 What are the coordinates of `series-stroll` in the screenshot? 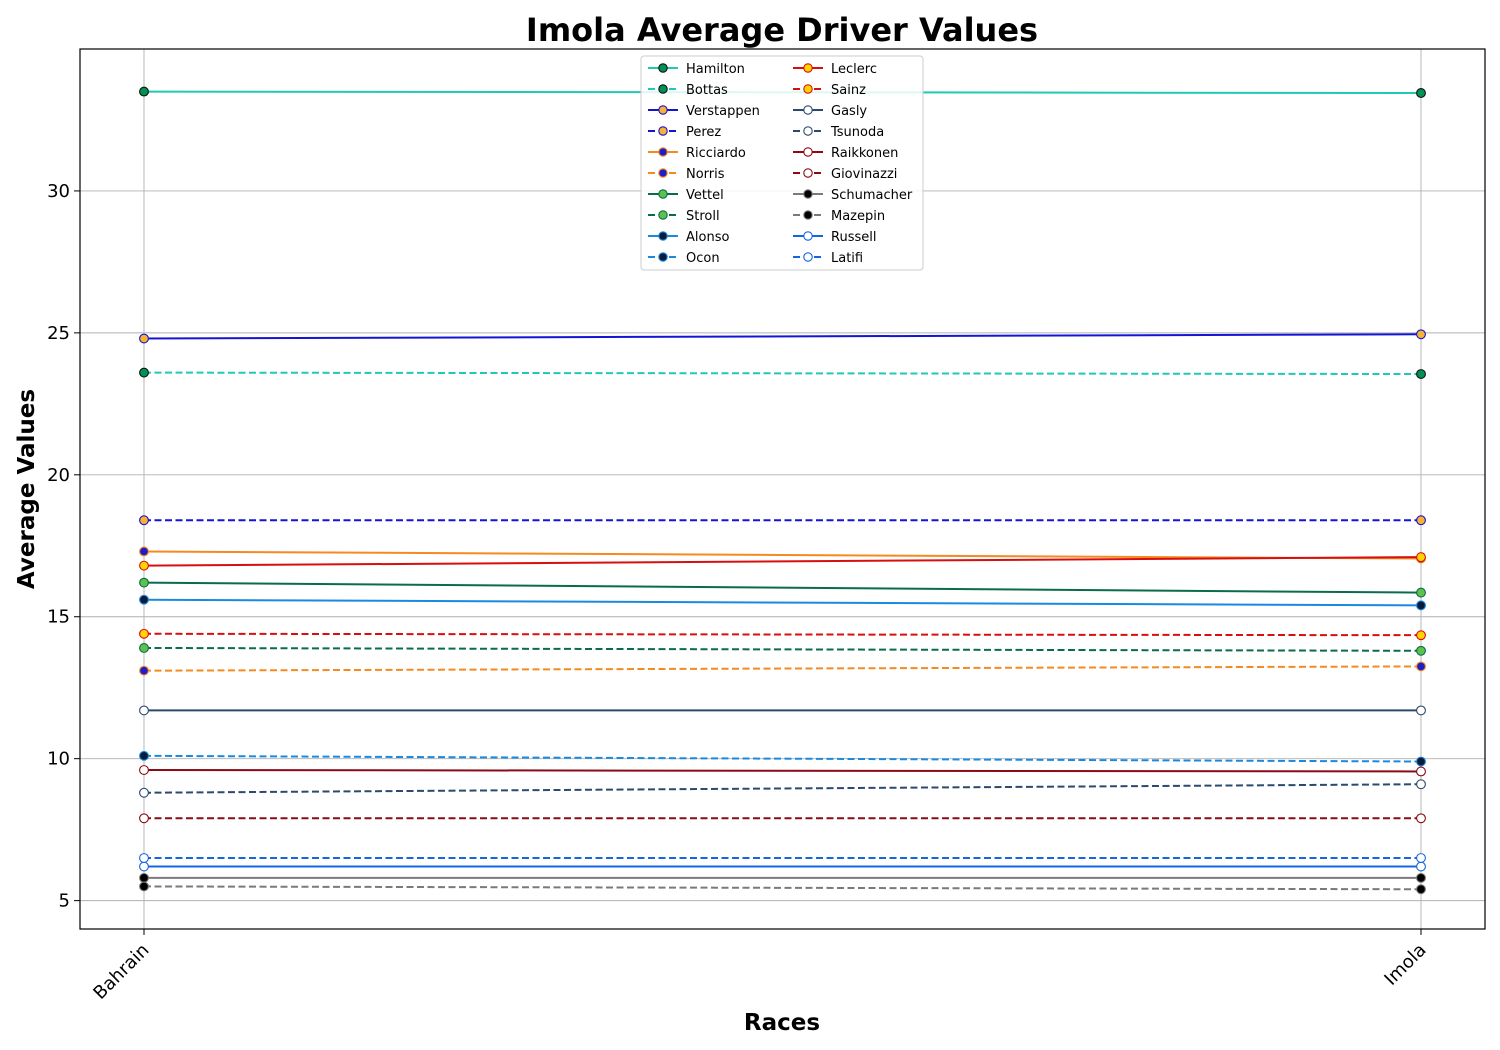 It's located at (782, 649).